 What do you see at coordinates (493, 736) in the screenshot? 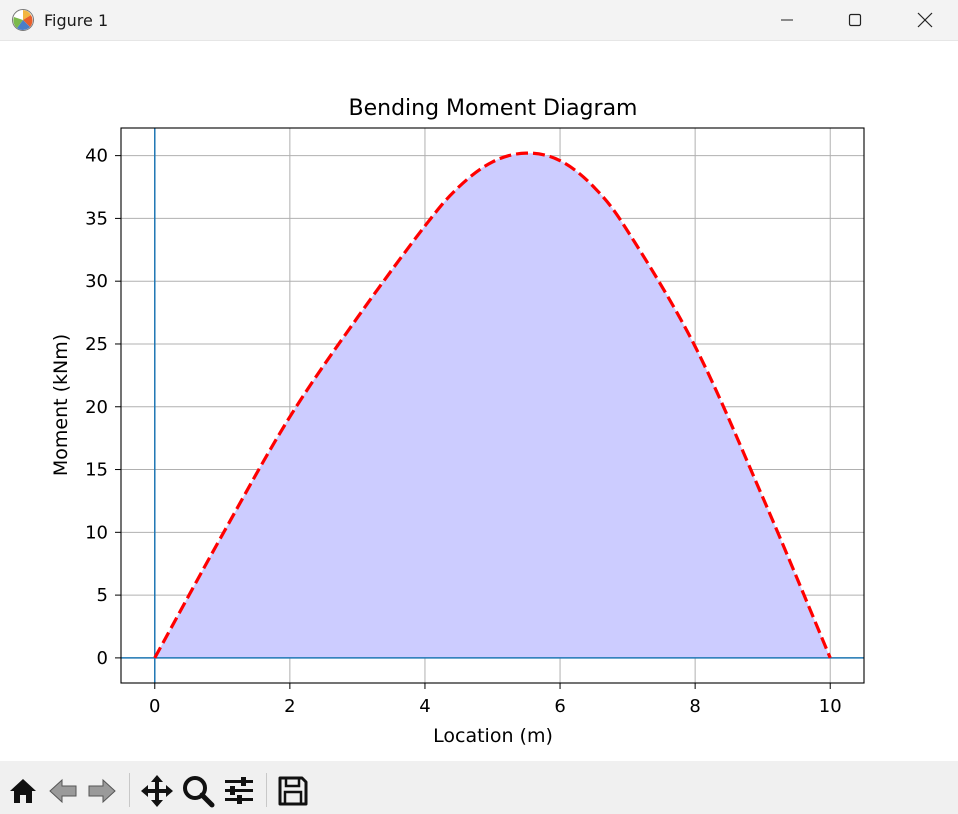
I see `x-axis-label: Location (m)` at bounding box center [493, 736].